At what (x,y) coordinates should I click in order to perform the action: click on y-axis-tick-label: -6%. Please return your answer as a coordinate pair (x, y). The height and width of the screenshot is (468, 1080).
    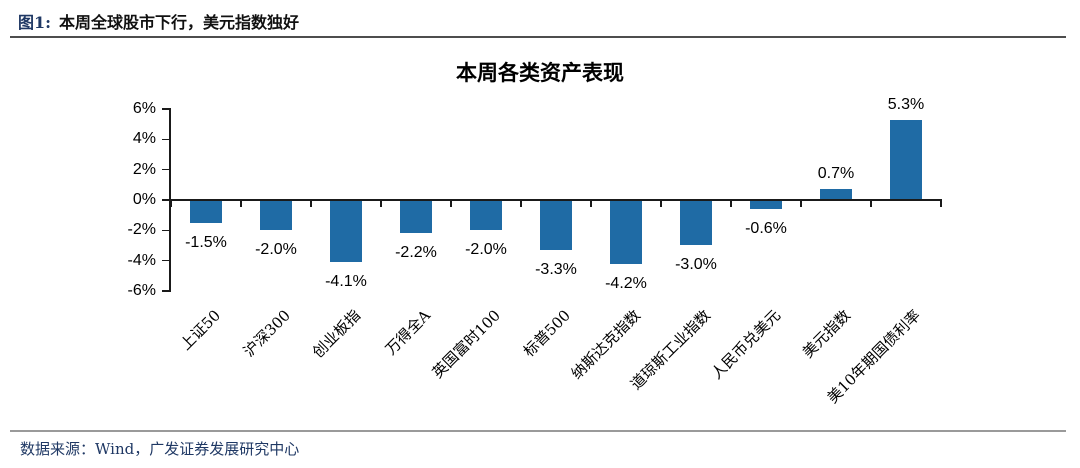
    Looking at the image, I should click on (141, 290).